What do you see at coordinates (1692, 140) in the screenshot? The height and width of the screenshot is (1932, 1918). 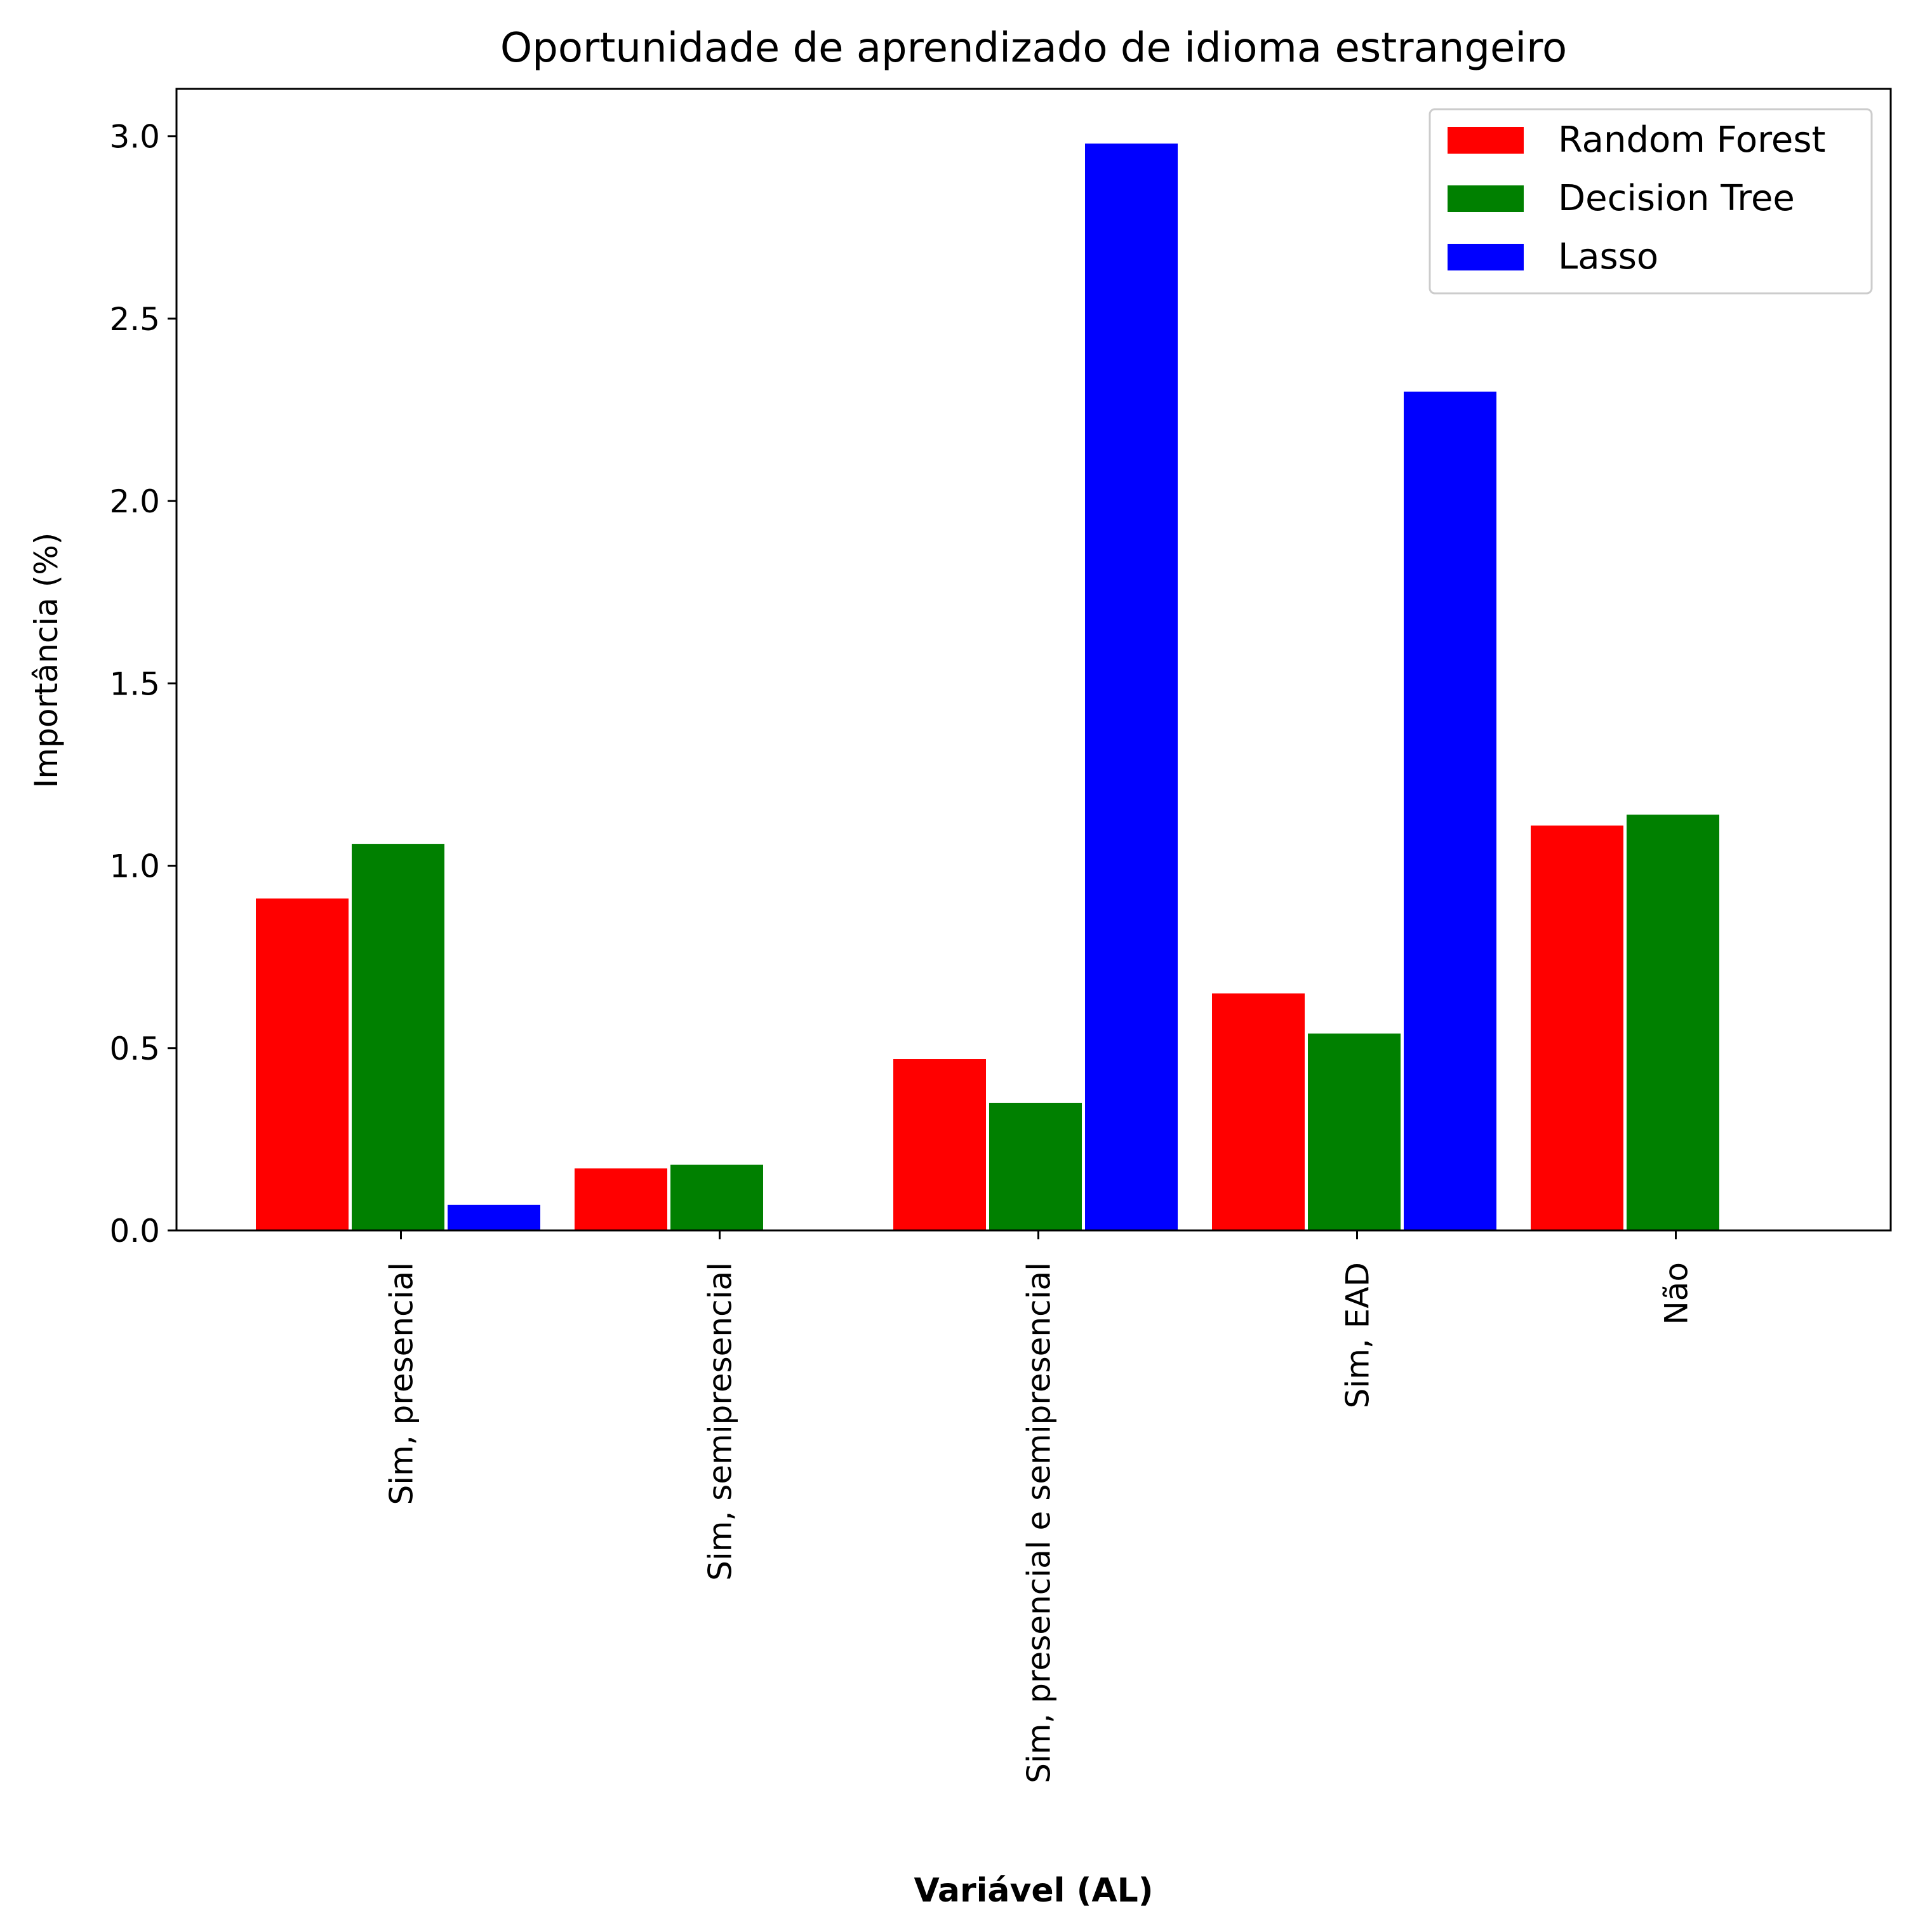 I see `legend-label: Random Forest` at bounding box center [1692, 140].